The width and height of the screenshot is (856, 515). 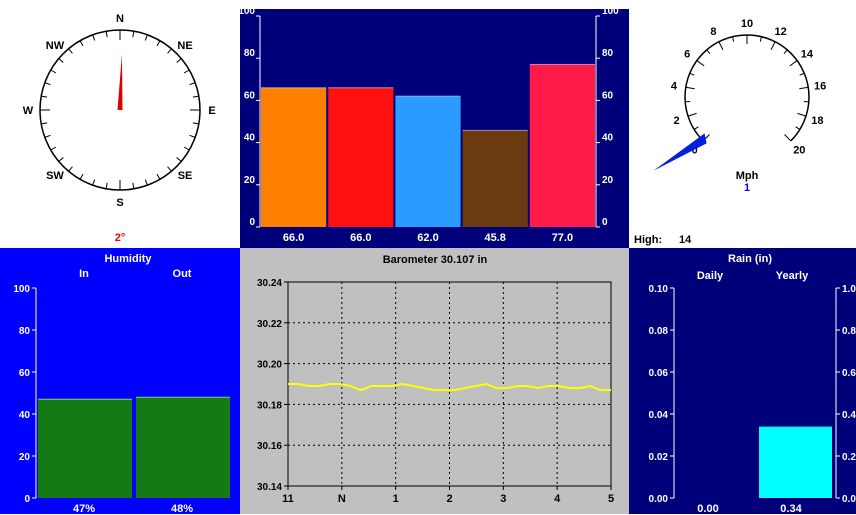 What do you see at coordinates (120, 381) in the screenshot?
I see `humidity-chart: 0 20 40 60 80 100` at bounding box center [120, 381].